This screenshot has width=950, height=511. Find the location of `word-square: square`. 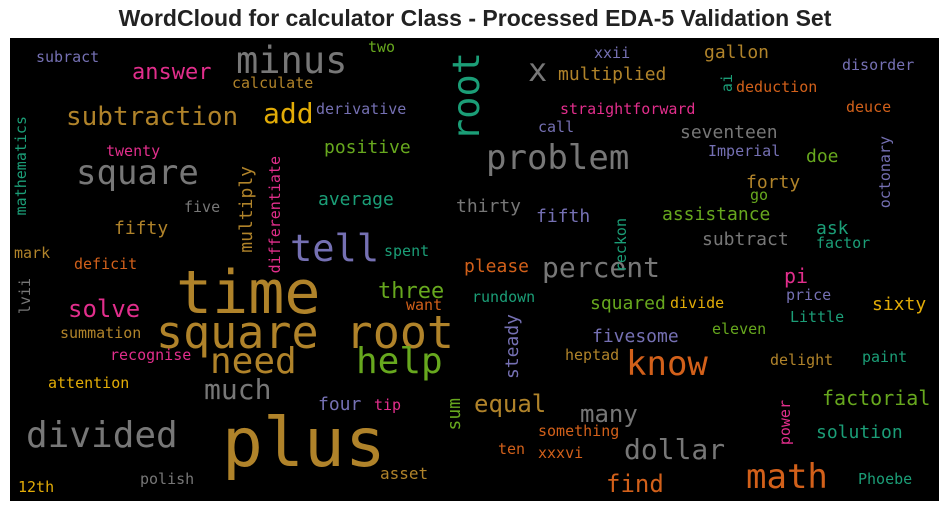

word-square: square is located at coordinates (137, 173).